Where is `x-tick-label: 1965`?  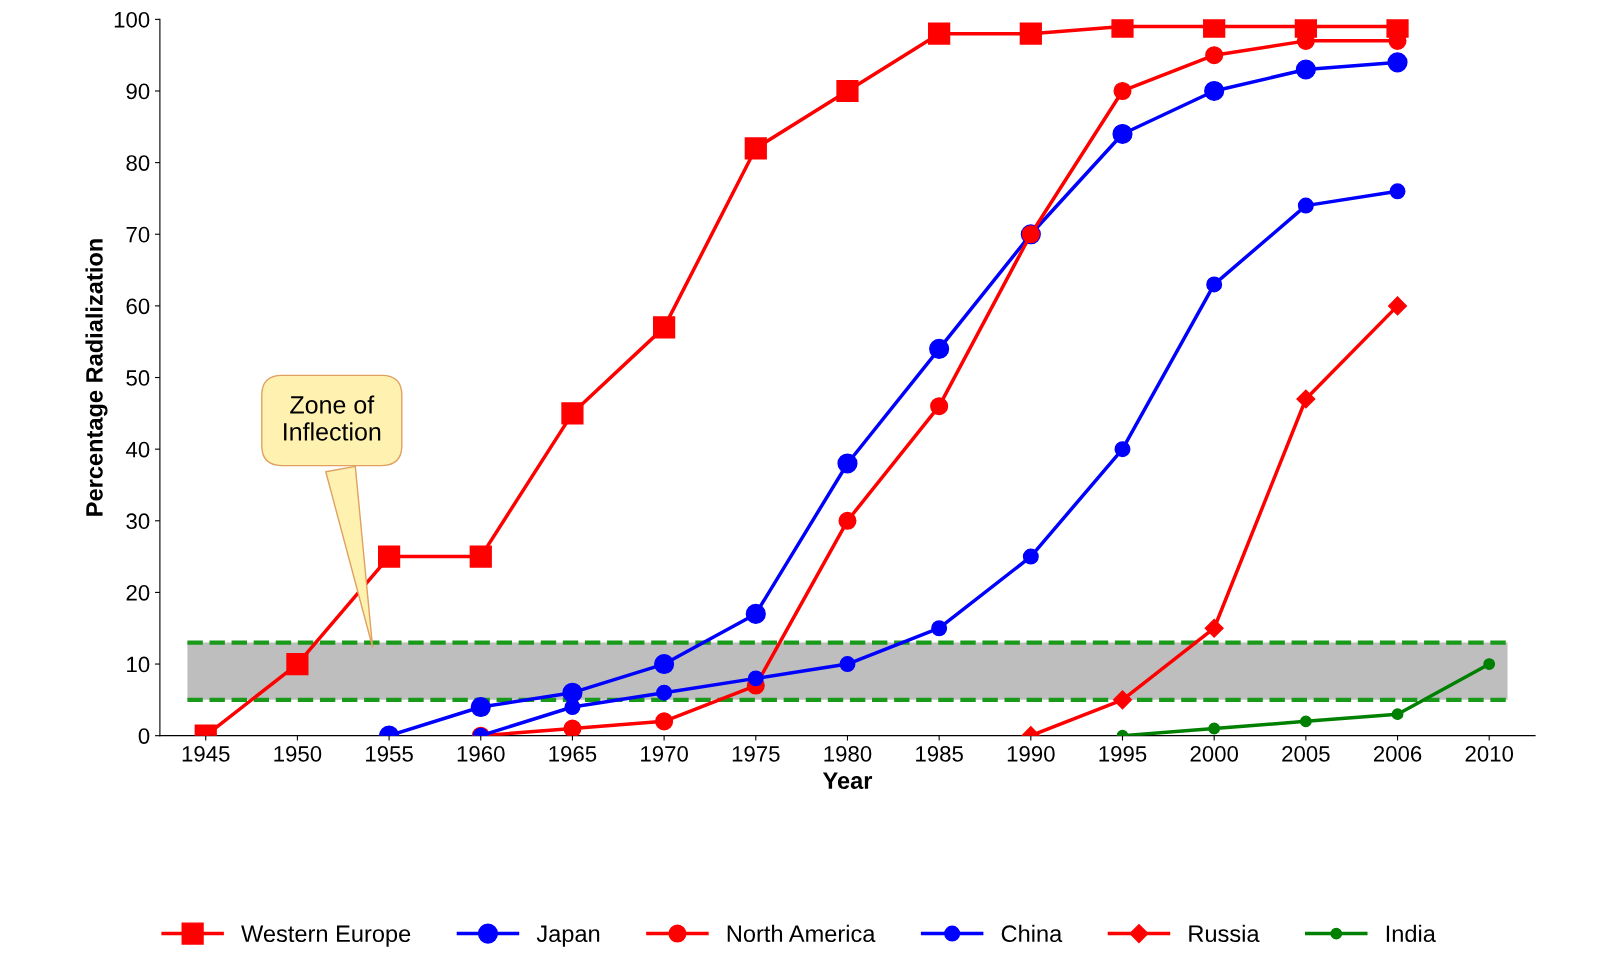 x-tick-label: 1965 is located at coordinates (573, 753).